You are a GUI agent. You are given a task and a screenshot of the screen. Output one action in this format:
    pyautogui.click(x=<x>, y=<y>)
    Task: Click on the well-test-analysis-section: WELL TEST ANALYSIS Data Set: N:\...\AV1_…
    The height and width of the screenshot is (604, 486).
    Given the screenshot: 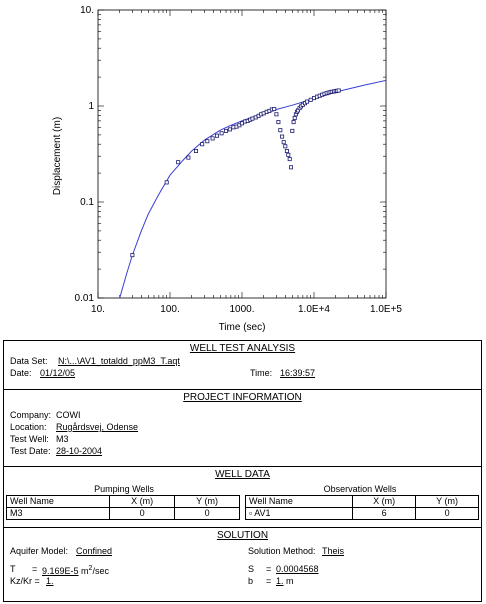 What is the action you would take?
    pyautogui.click(x=242, y=365)
    